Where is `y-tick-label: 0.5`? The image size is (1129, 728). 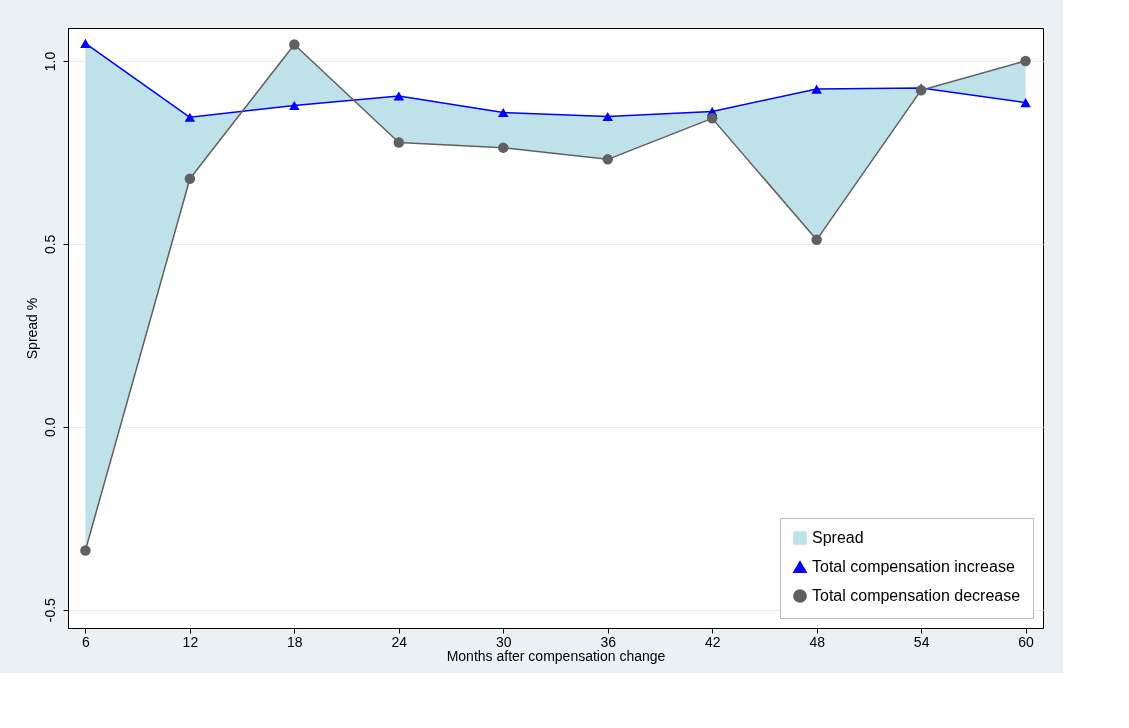
y-tick-label: 0.5 is located at coordinates (49, 244).